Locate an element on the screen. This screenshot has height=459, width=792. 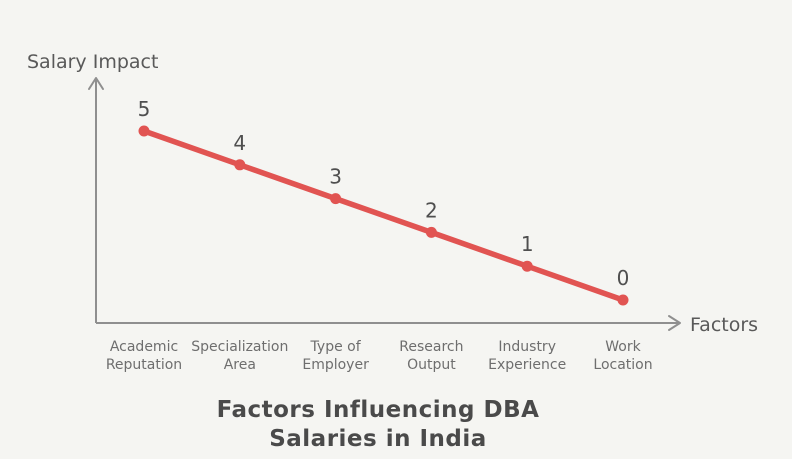
point-value-label: 2 is located at coordinates (431, 210).